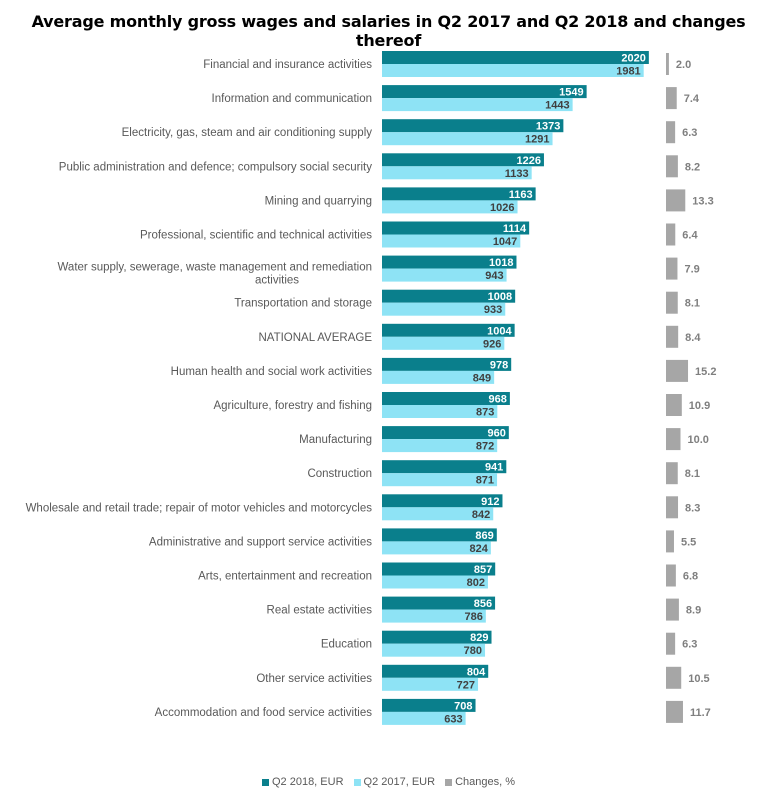 The width and height of the screenshot is (777, 801). What do you see at coordinates (485, 782) in the screenshot?
I see `legend-label: Changes, %` at bounding box center [485, 782].